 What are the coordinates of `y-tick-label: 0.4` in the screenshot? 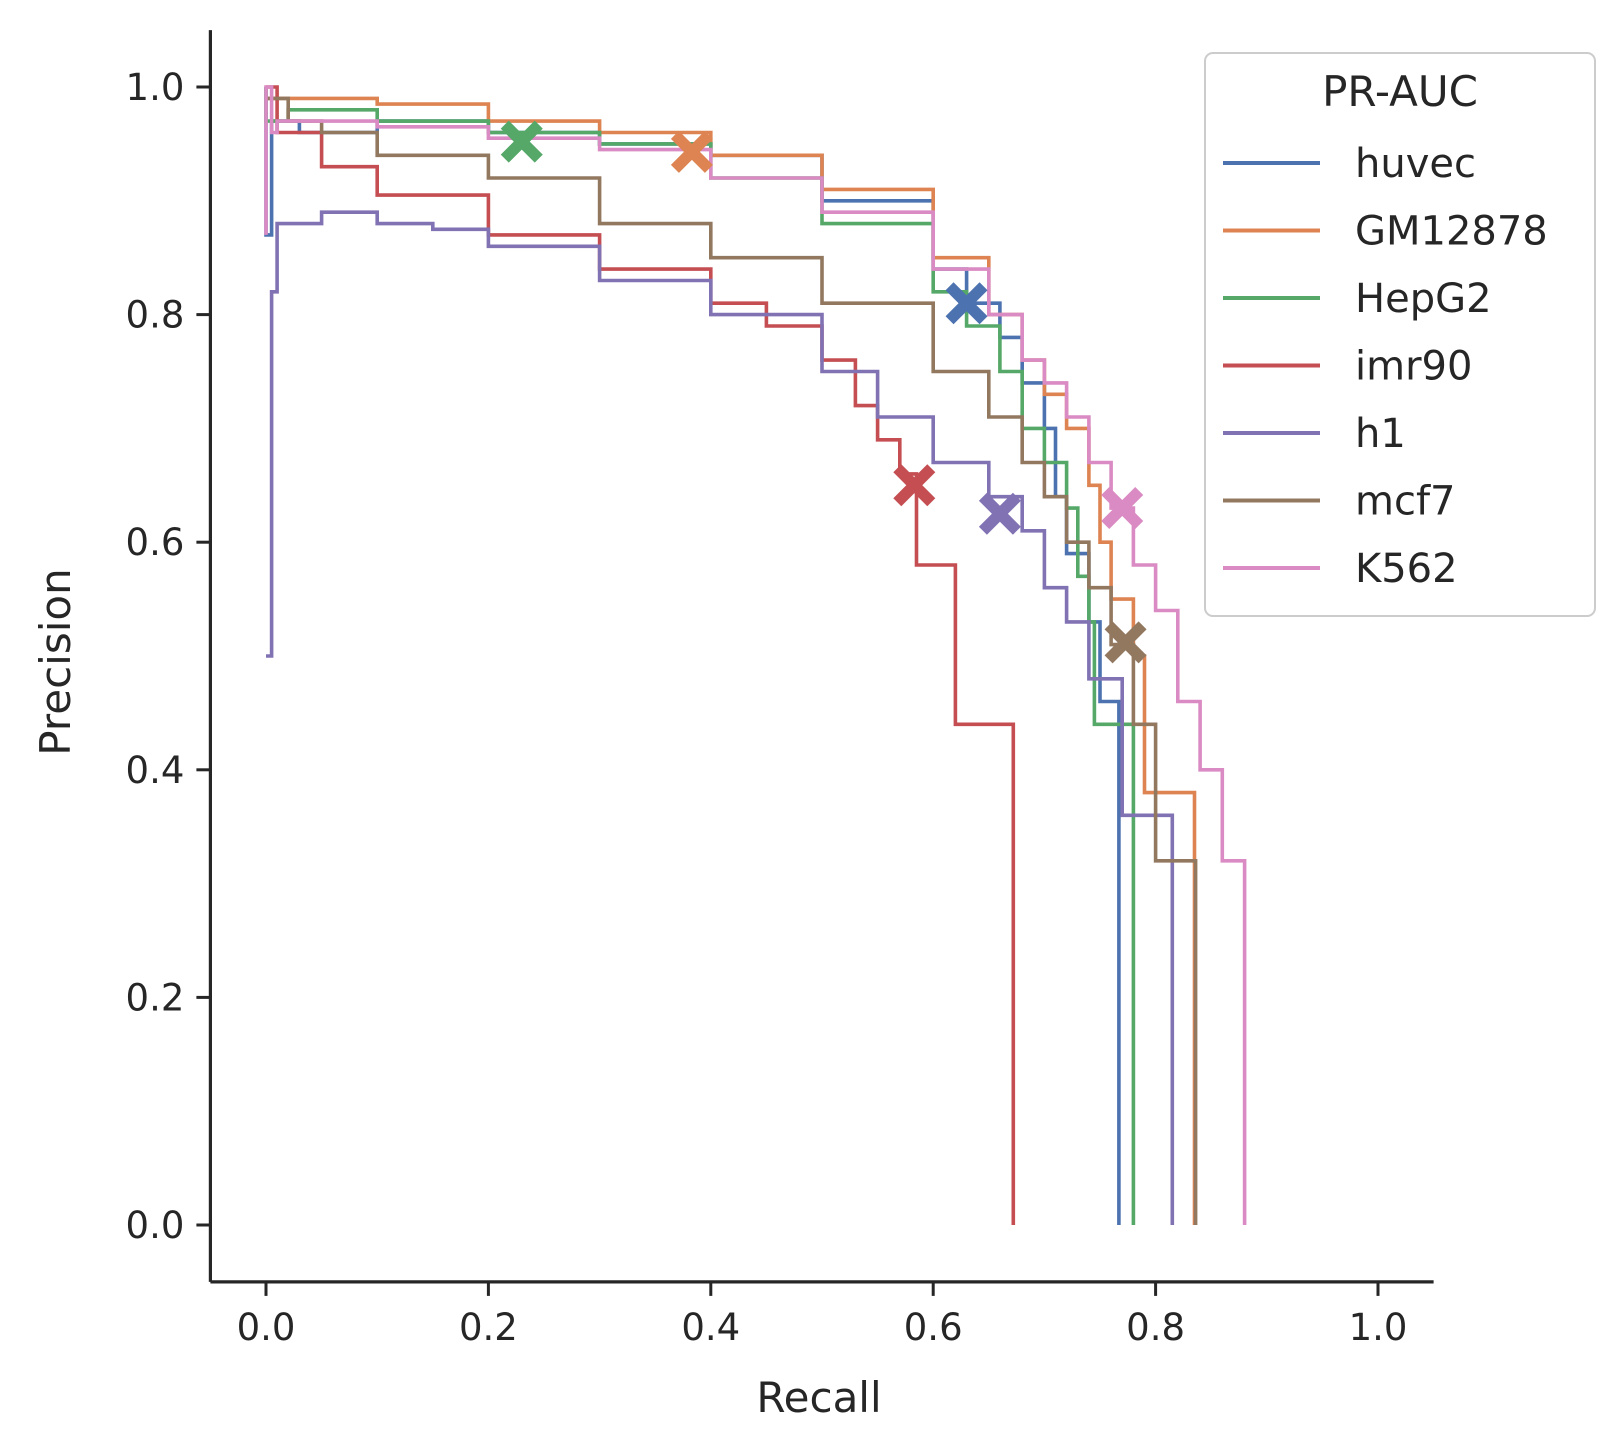 It's located at (155, 770).